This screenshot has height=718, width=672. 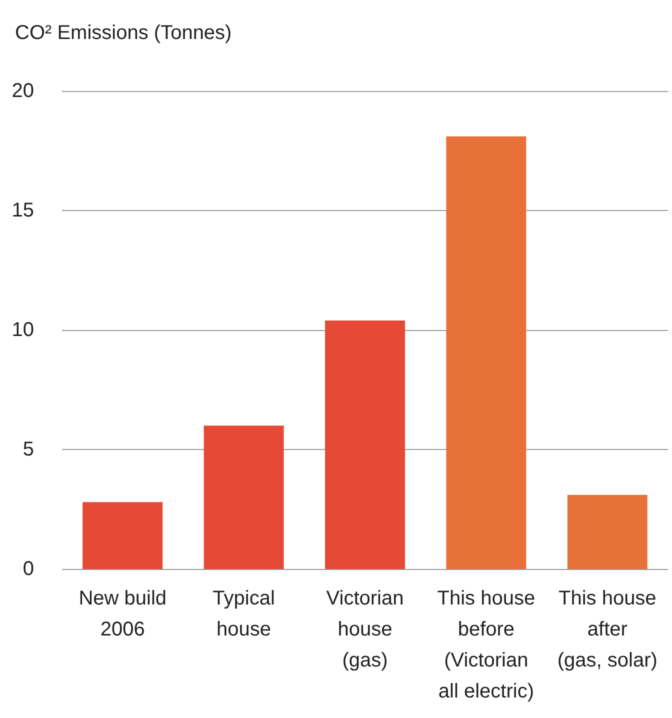 I want to click on y-tick-label: 10, so click(x=23, y=330).